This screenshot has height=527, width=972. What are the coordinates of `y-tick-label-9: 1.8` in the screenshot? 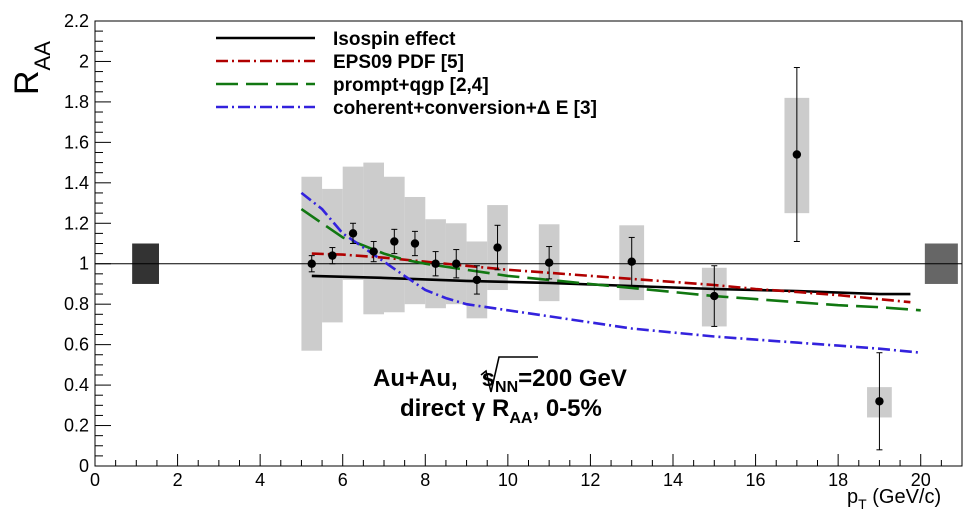 It's located at (76, 102).